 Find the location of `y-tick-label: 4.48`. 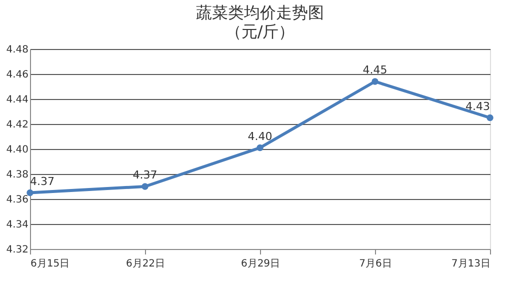

y-tick-label: 4.48 is located at coordinates (17, 50).